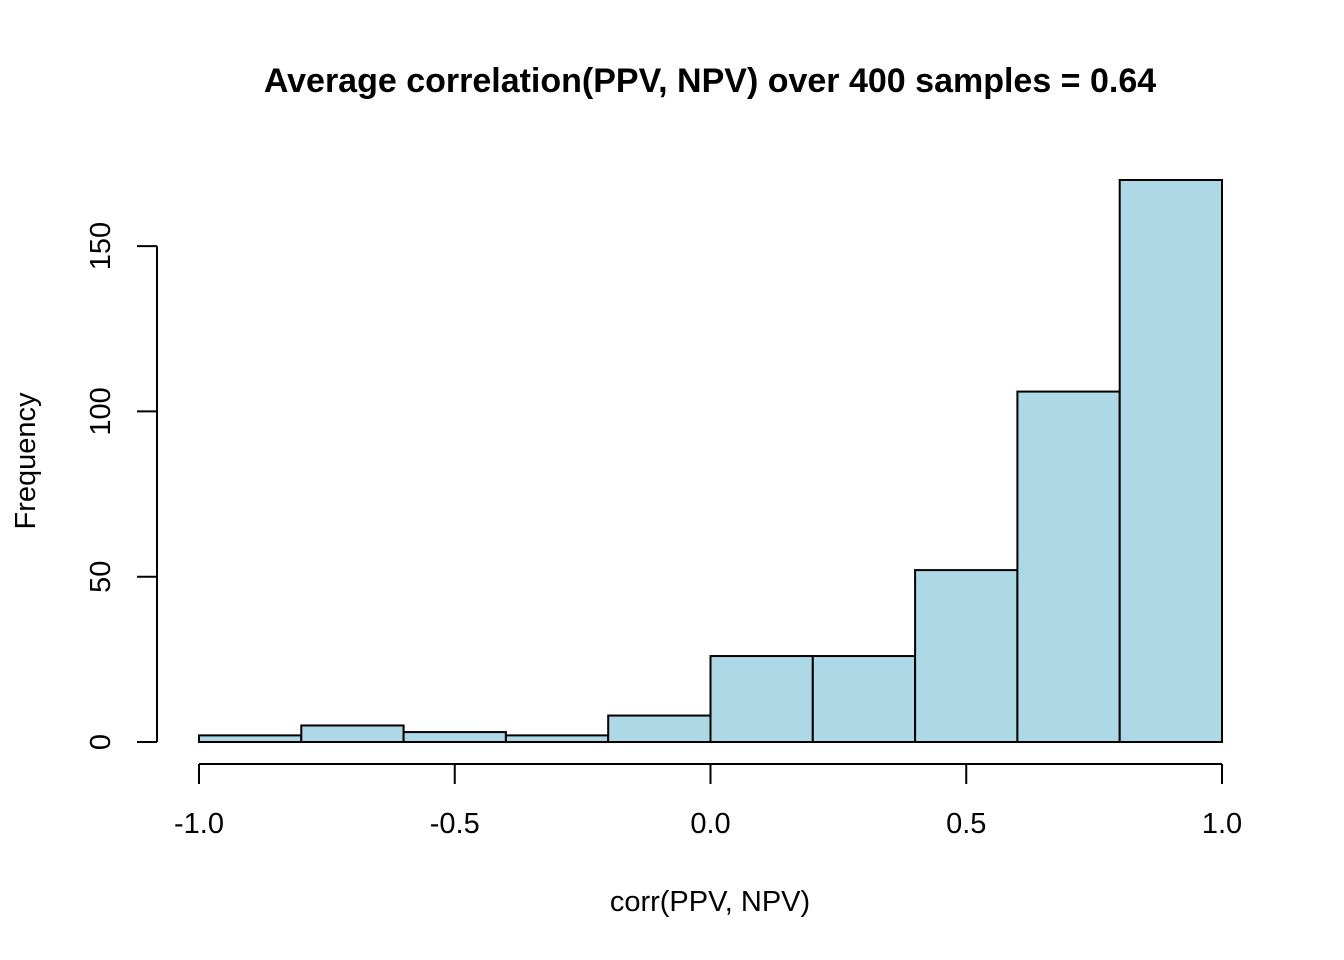 The width and height of the screenshot is (1344, 960). I want to click on y-tick-label: 50, so click(101, 577).